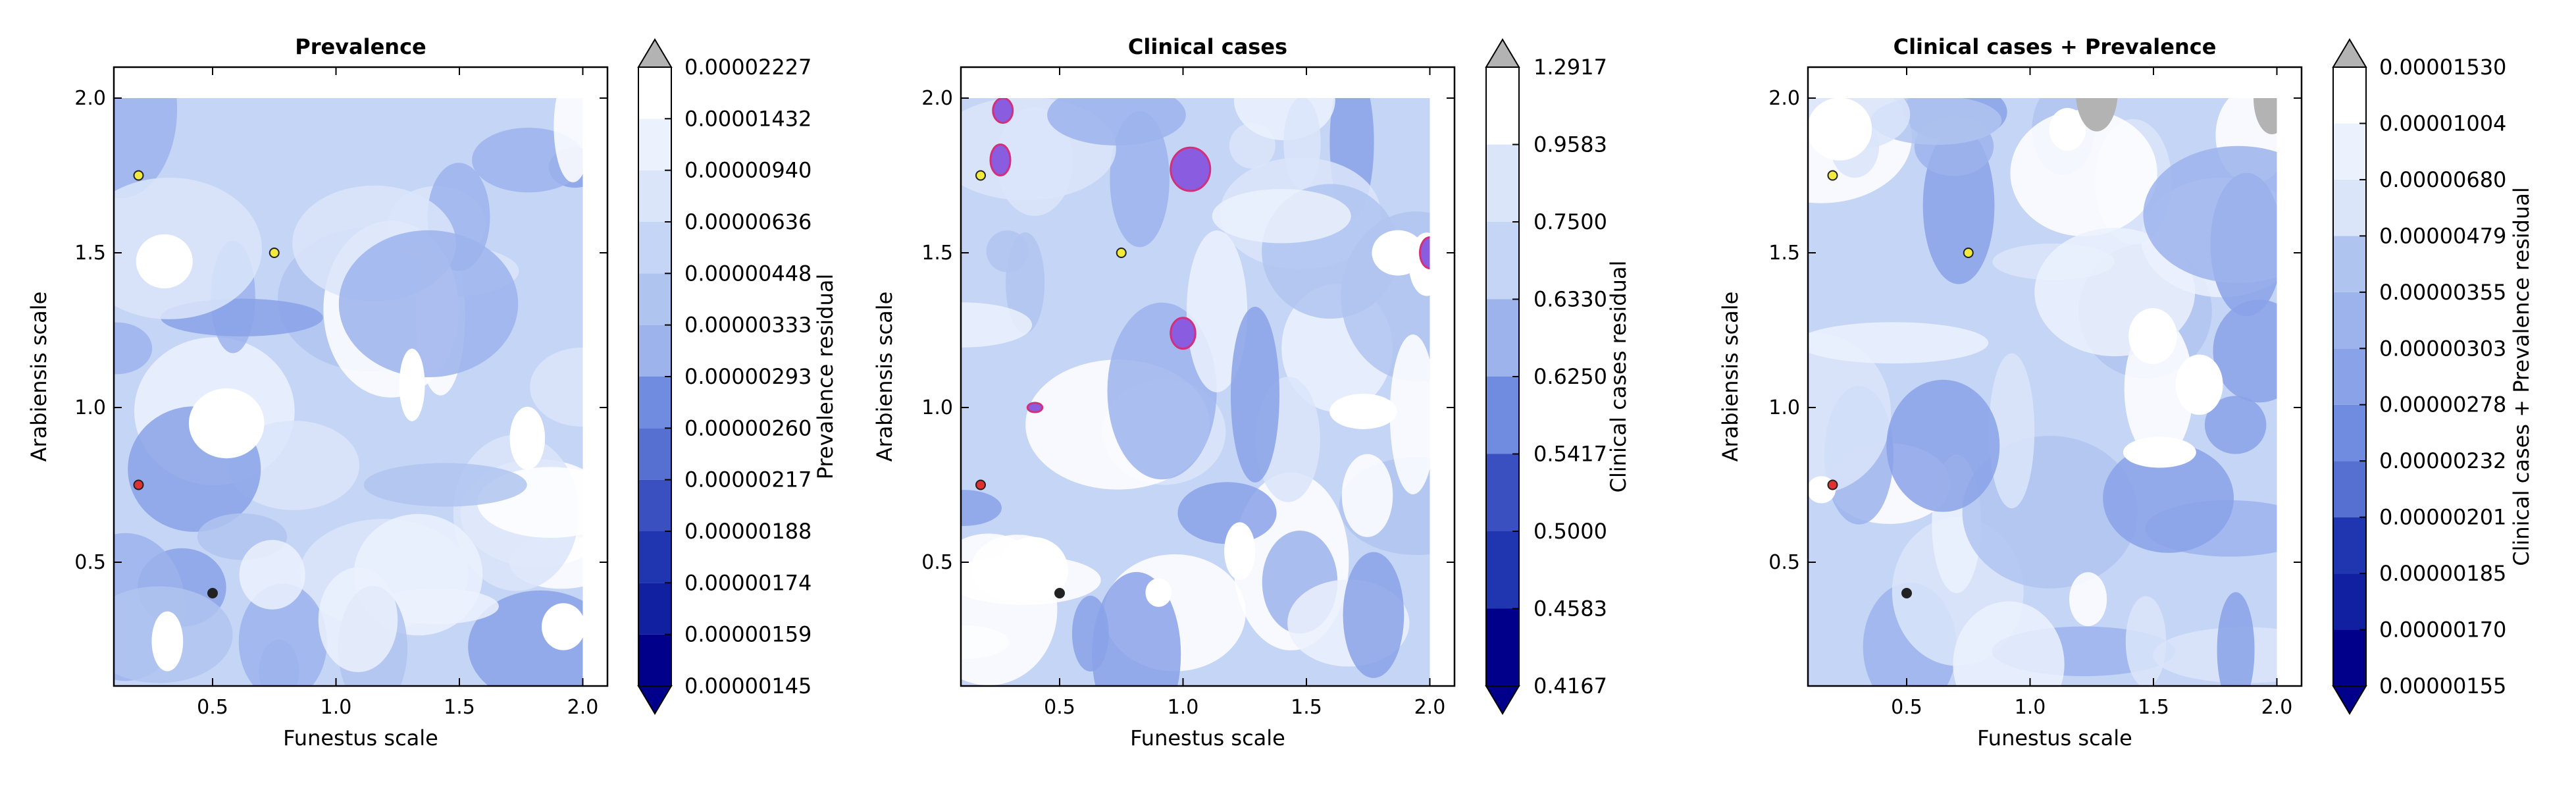 The width and height of the screenshot is (2576, 790). Describe the element at coordinates (2055, 46) in the screenshot. I see `chart-title: Clinical cases + Prevalence` at that location.